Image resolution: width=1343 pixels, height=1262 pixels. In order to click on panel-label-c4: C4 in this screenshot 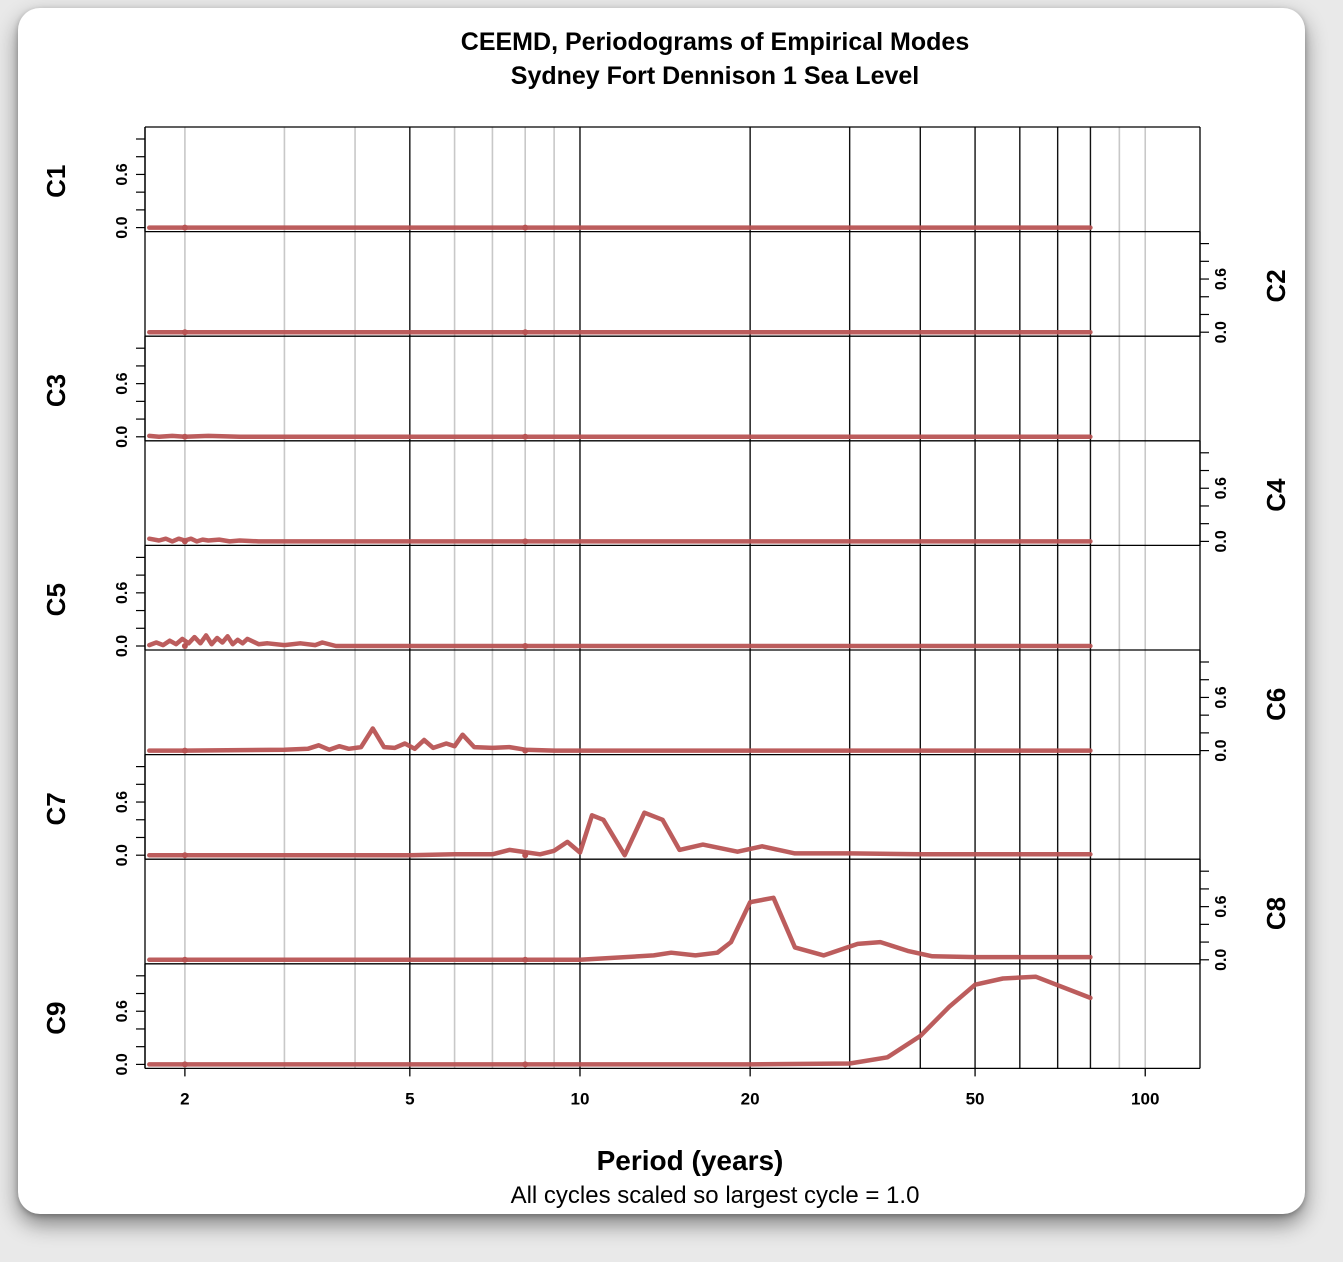, I will do `click(1276, 495)`.